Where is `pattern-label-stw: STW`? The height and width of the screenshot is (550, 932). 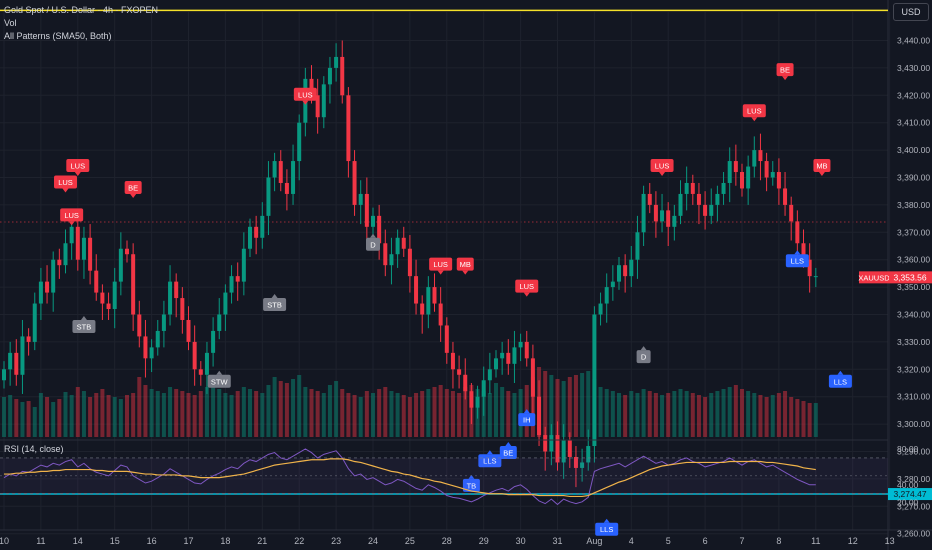 pattern-label-stw: STW is located at coordinates (219, 379).